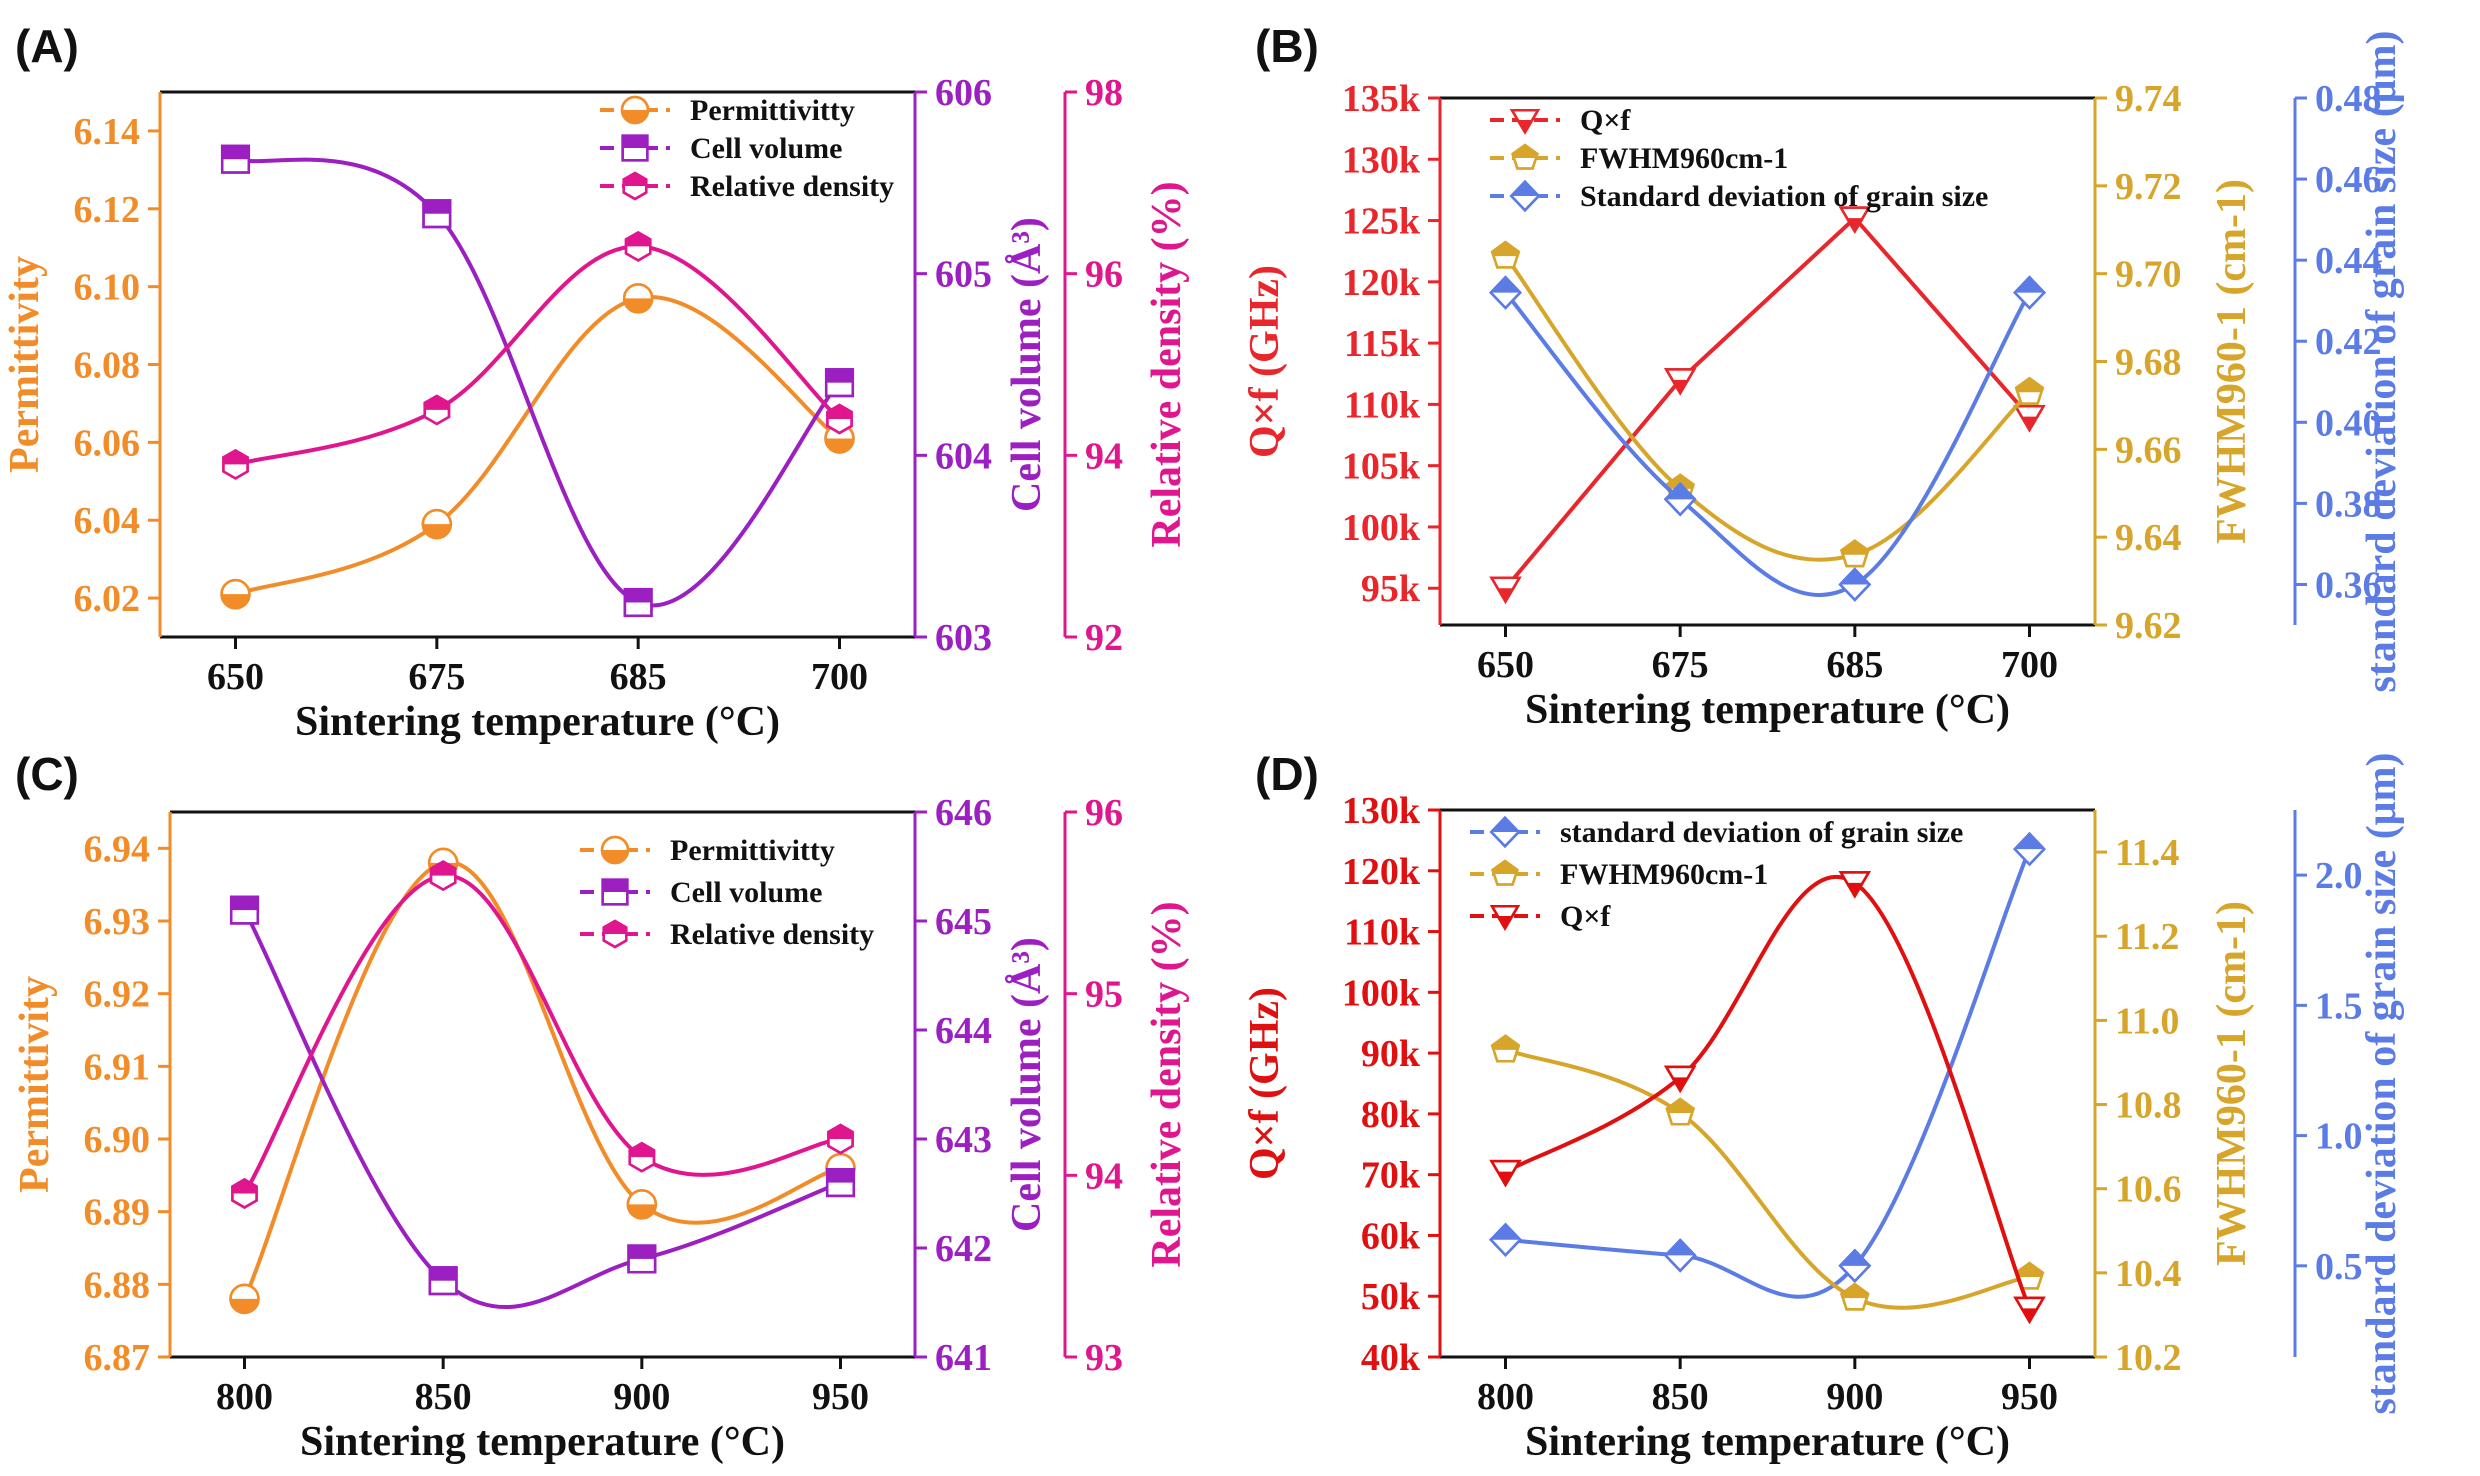 The height and width of the screenshot is (1476, 2480). I want to click on y-tick-label: 0.38, so click(2348, 504).